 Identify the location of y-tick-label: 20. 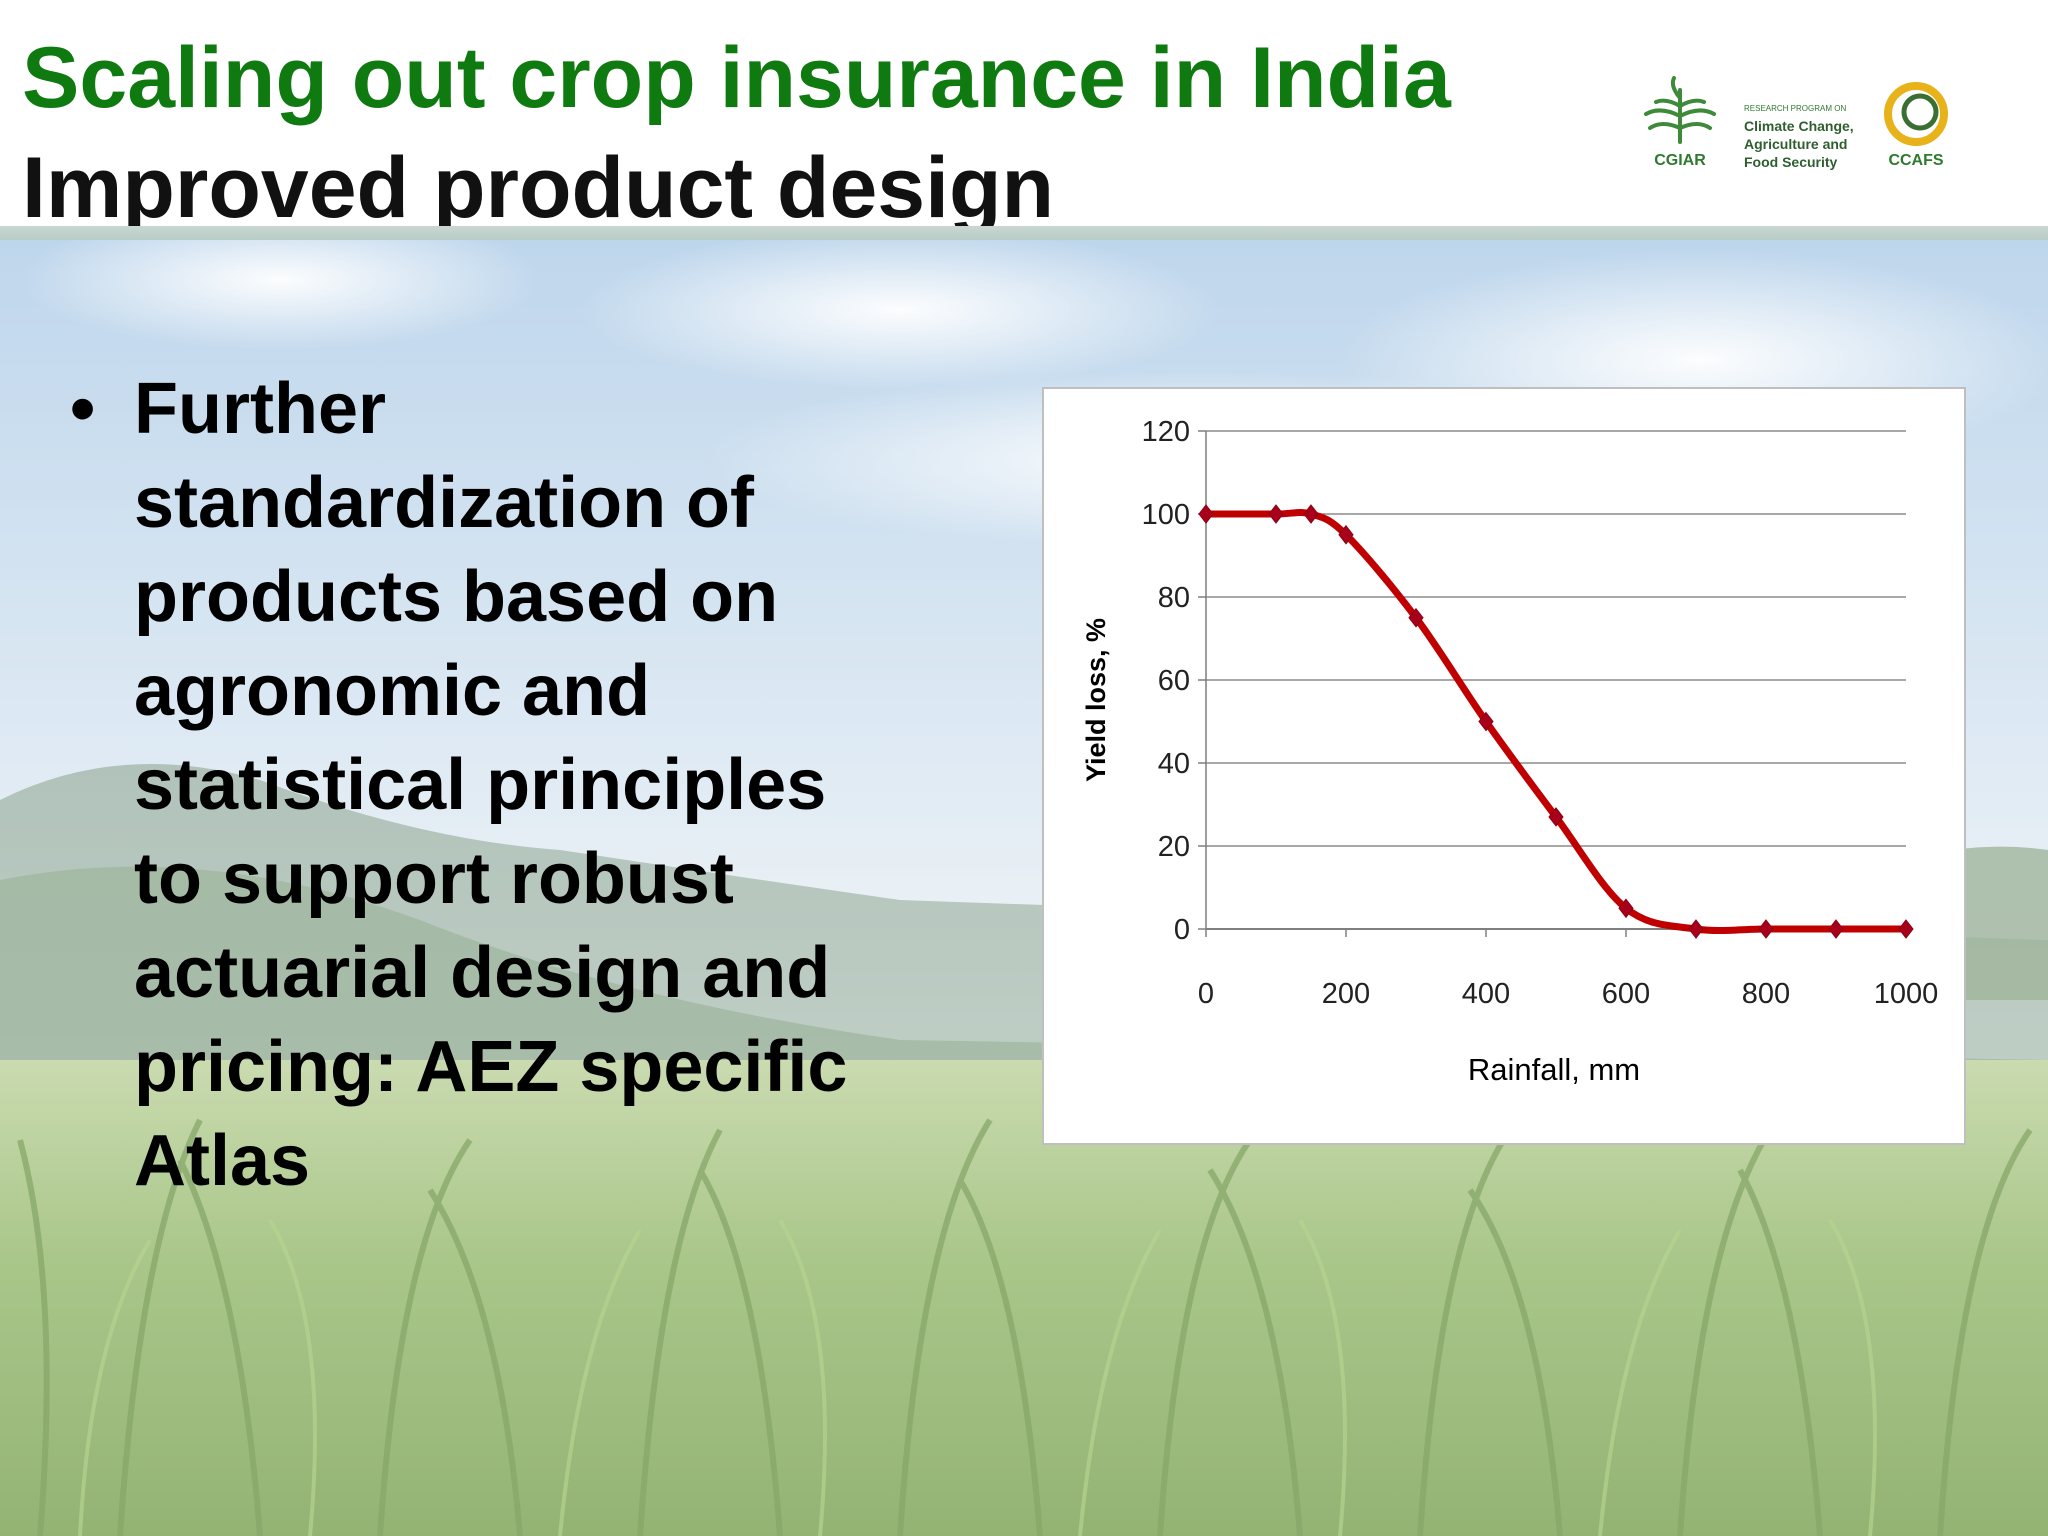
(1174, 847).